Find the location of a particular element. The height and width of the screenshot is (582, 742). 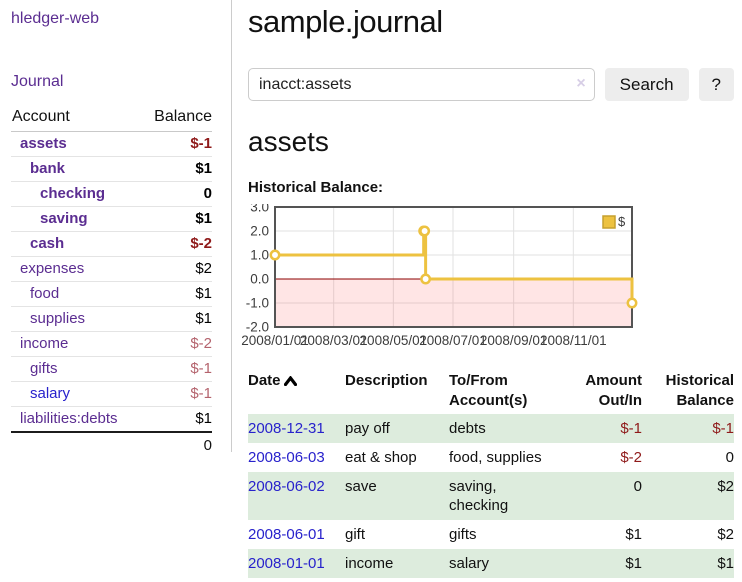

register-row: 2008-06-01 gift gifts $1 $2 is located at coordinates (491, 534).